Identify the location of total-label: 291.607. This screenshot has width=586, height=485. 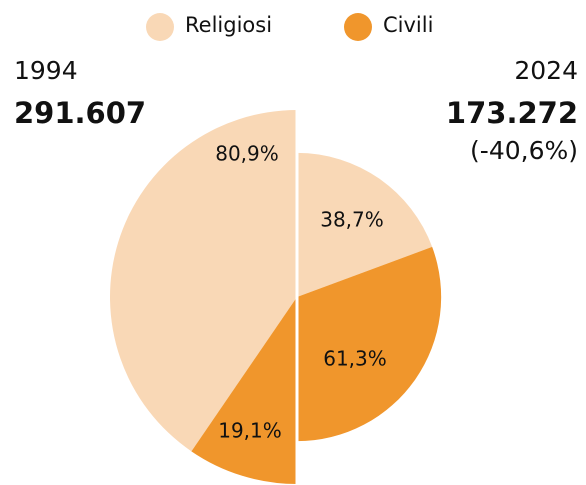
(80, 113).